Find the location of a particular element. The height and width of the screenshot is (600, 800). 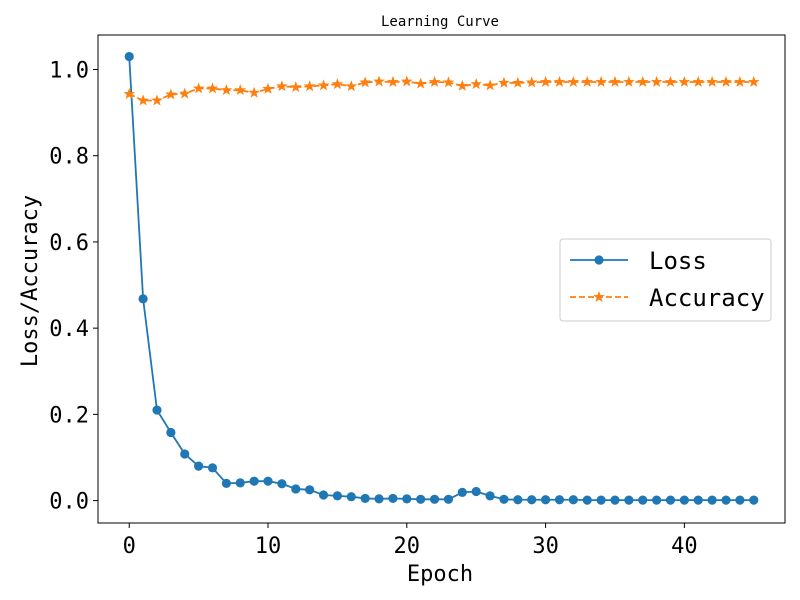

x-tick-label: 0 is located at coordinates (129, 546).